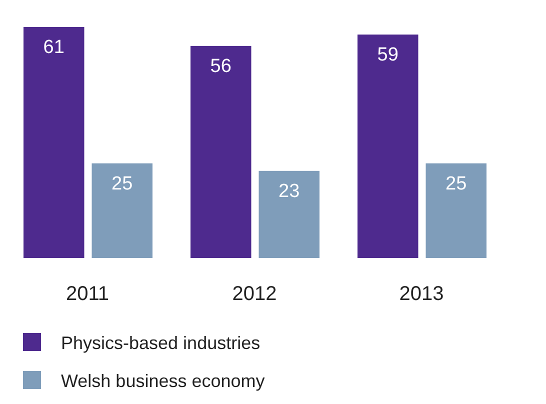  I want to click on data-label: 56, so click(221, 66).